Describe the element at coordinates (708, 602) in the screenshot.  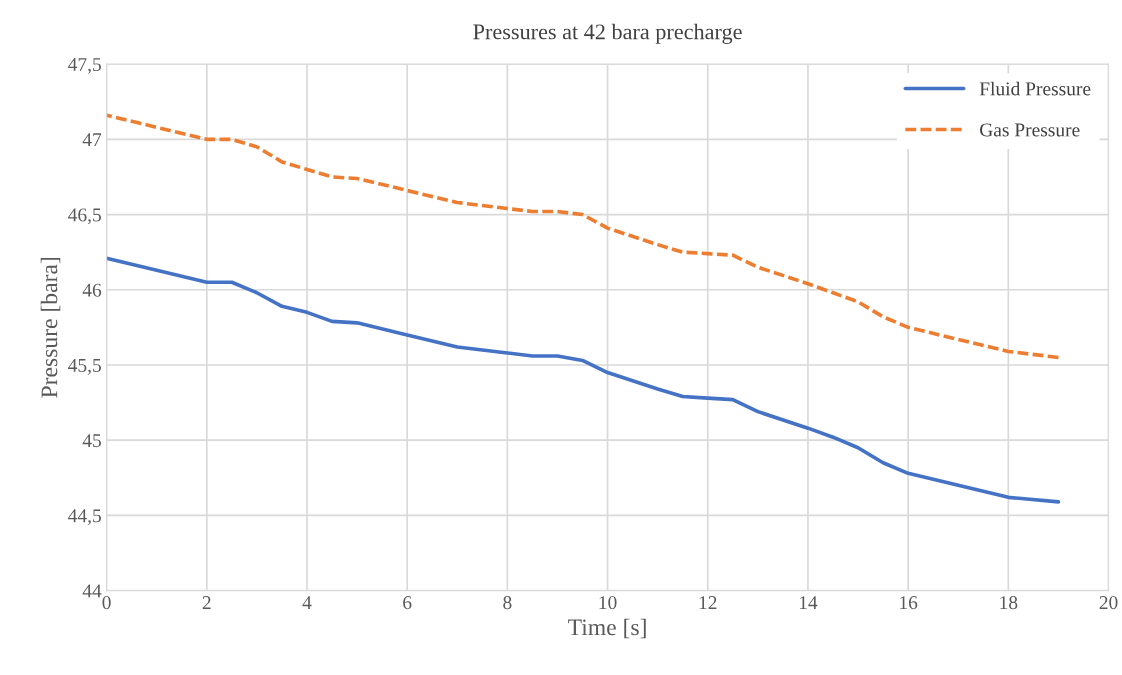
I see `x-tick-label: 12` at that location.